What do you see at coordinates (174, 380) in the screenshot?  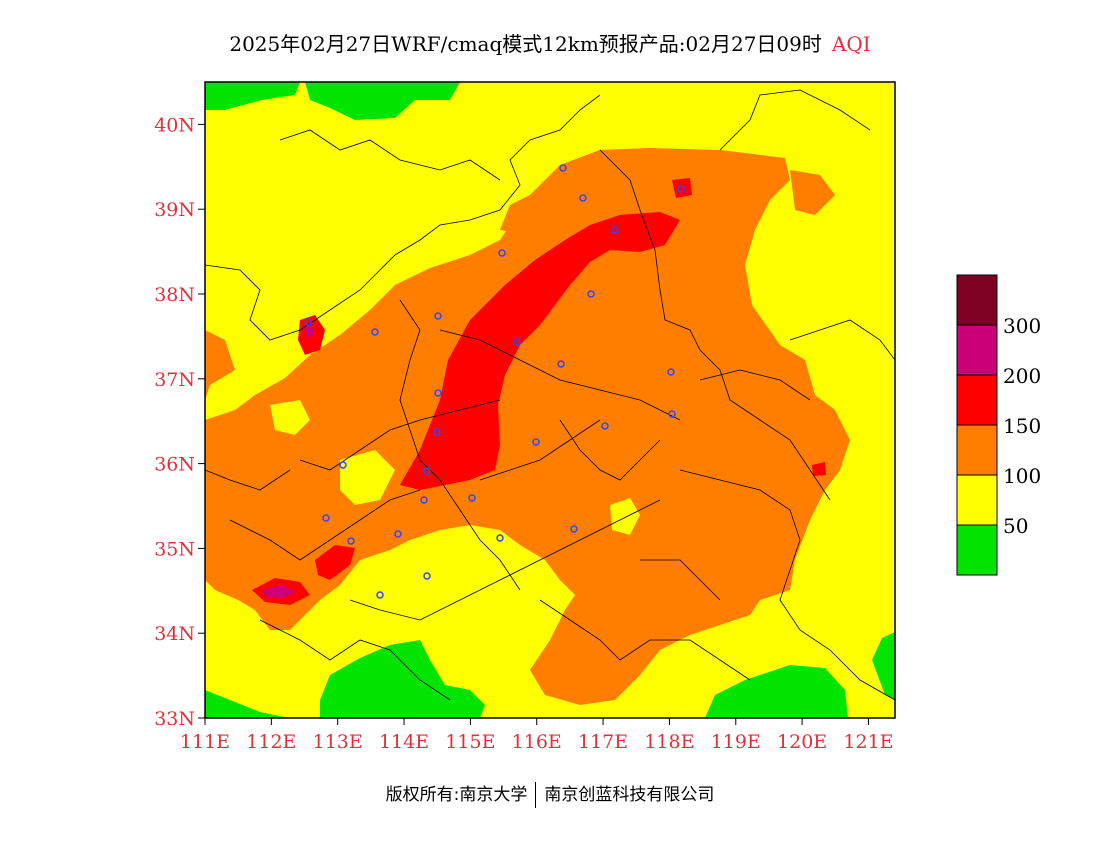 I see `lat-tick-label: 37N` at bounding box center [174, 380].